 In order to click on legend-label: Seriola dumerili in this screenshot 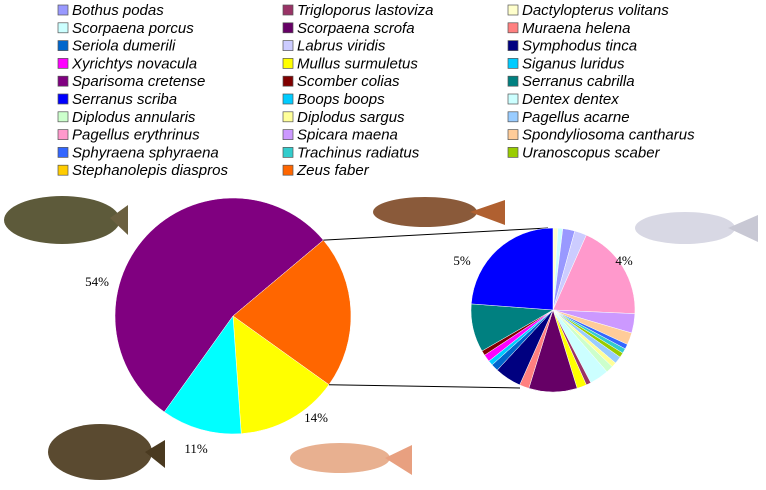, I will do `click(124, 46)`.